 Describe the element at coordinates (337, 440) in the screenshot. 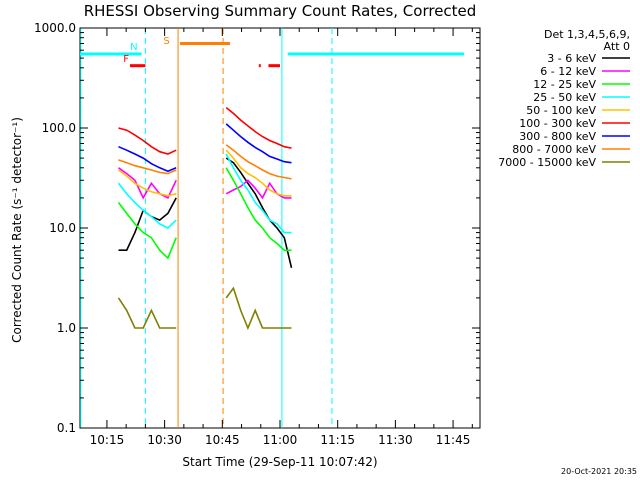

I see `x-tick-label: 11:15` at that location.